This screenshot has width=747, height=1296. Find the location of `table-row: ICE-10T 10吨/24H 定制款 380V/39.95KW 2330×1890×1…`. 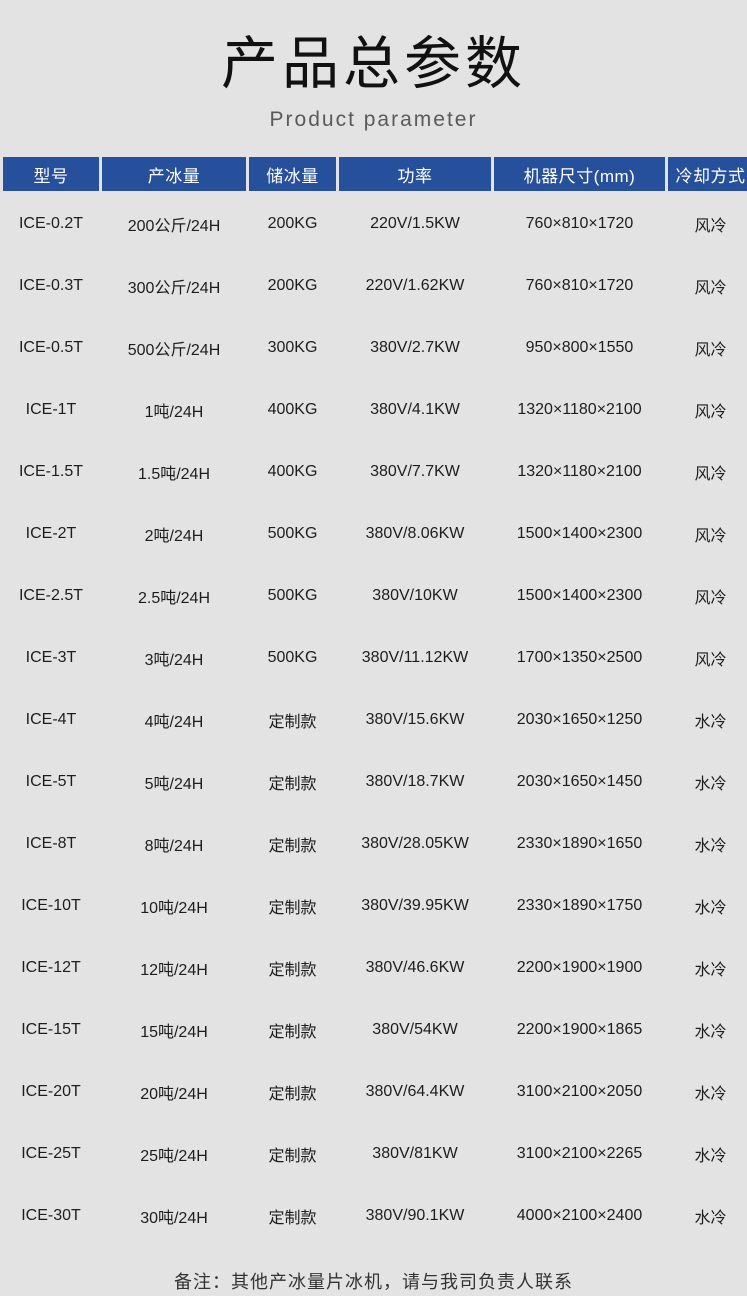

table-row: ICE-10T 10吨/24H 定制款 380V/39.95KW 2330×1890×1… is located at coordinates (375, 905).